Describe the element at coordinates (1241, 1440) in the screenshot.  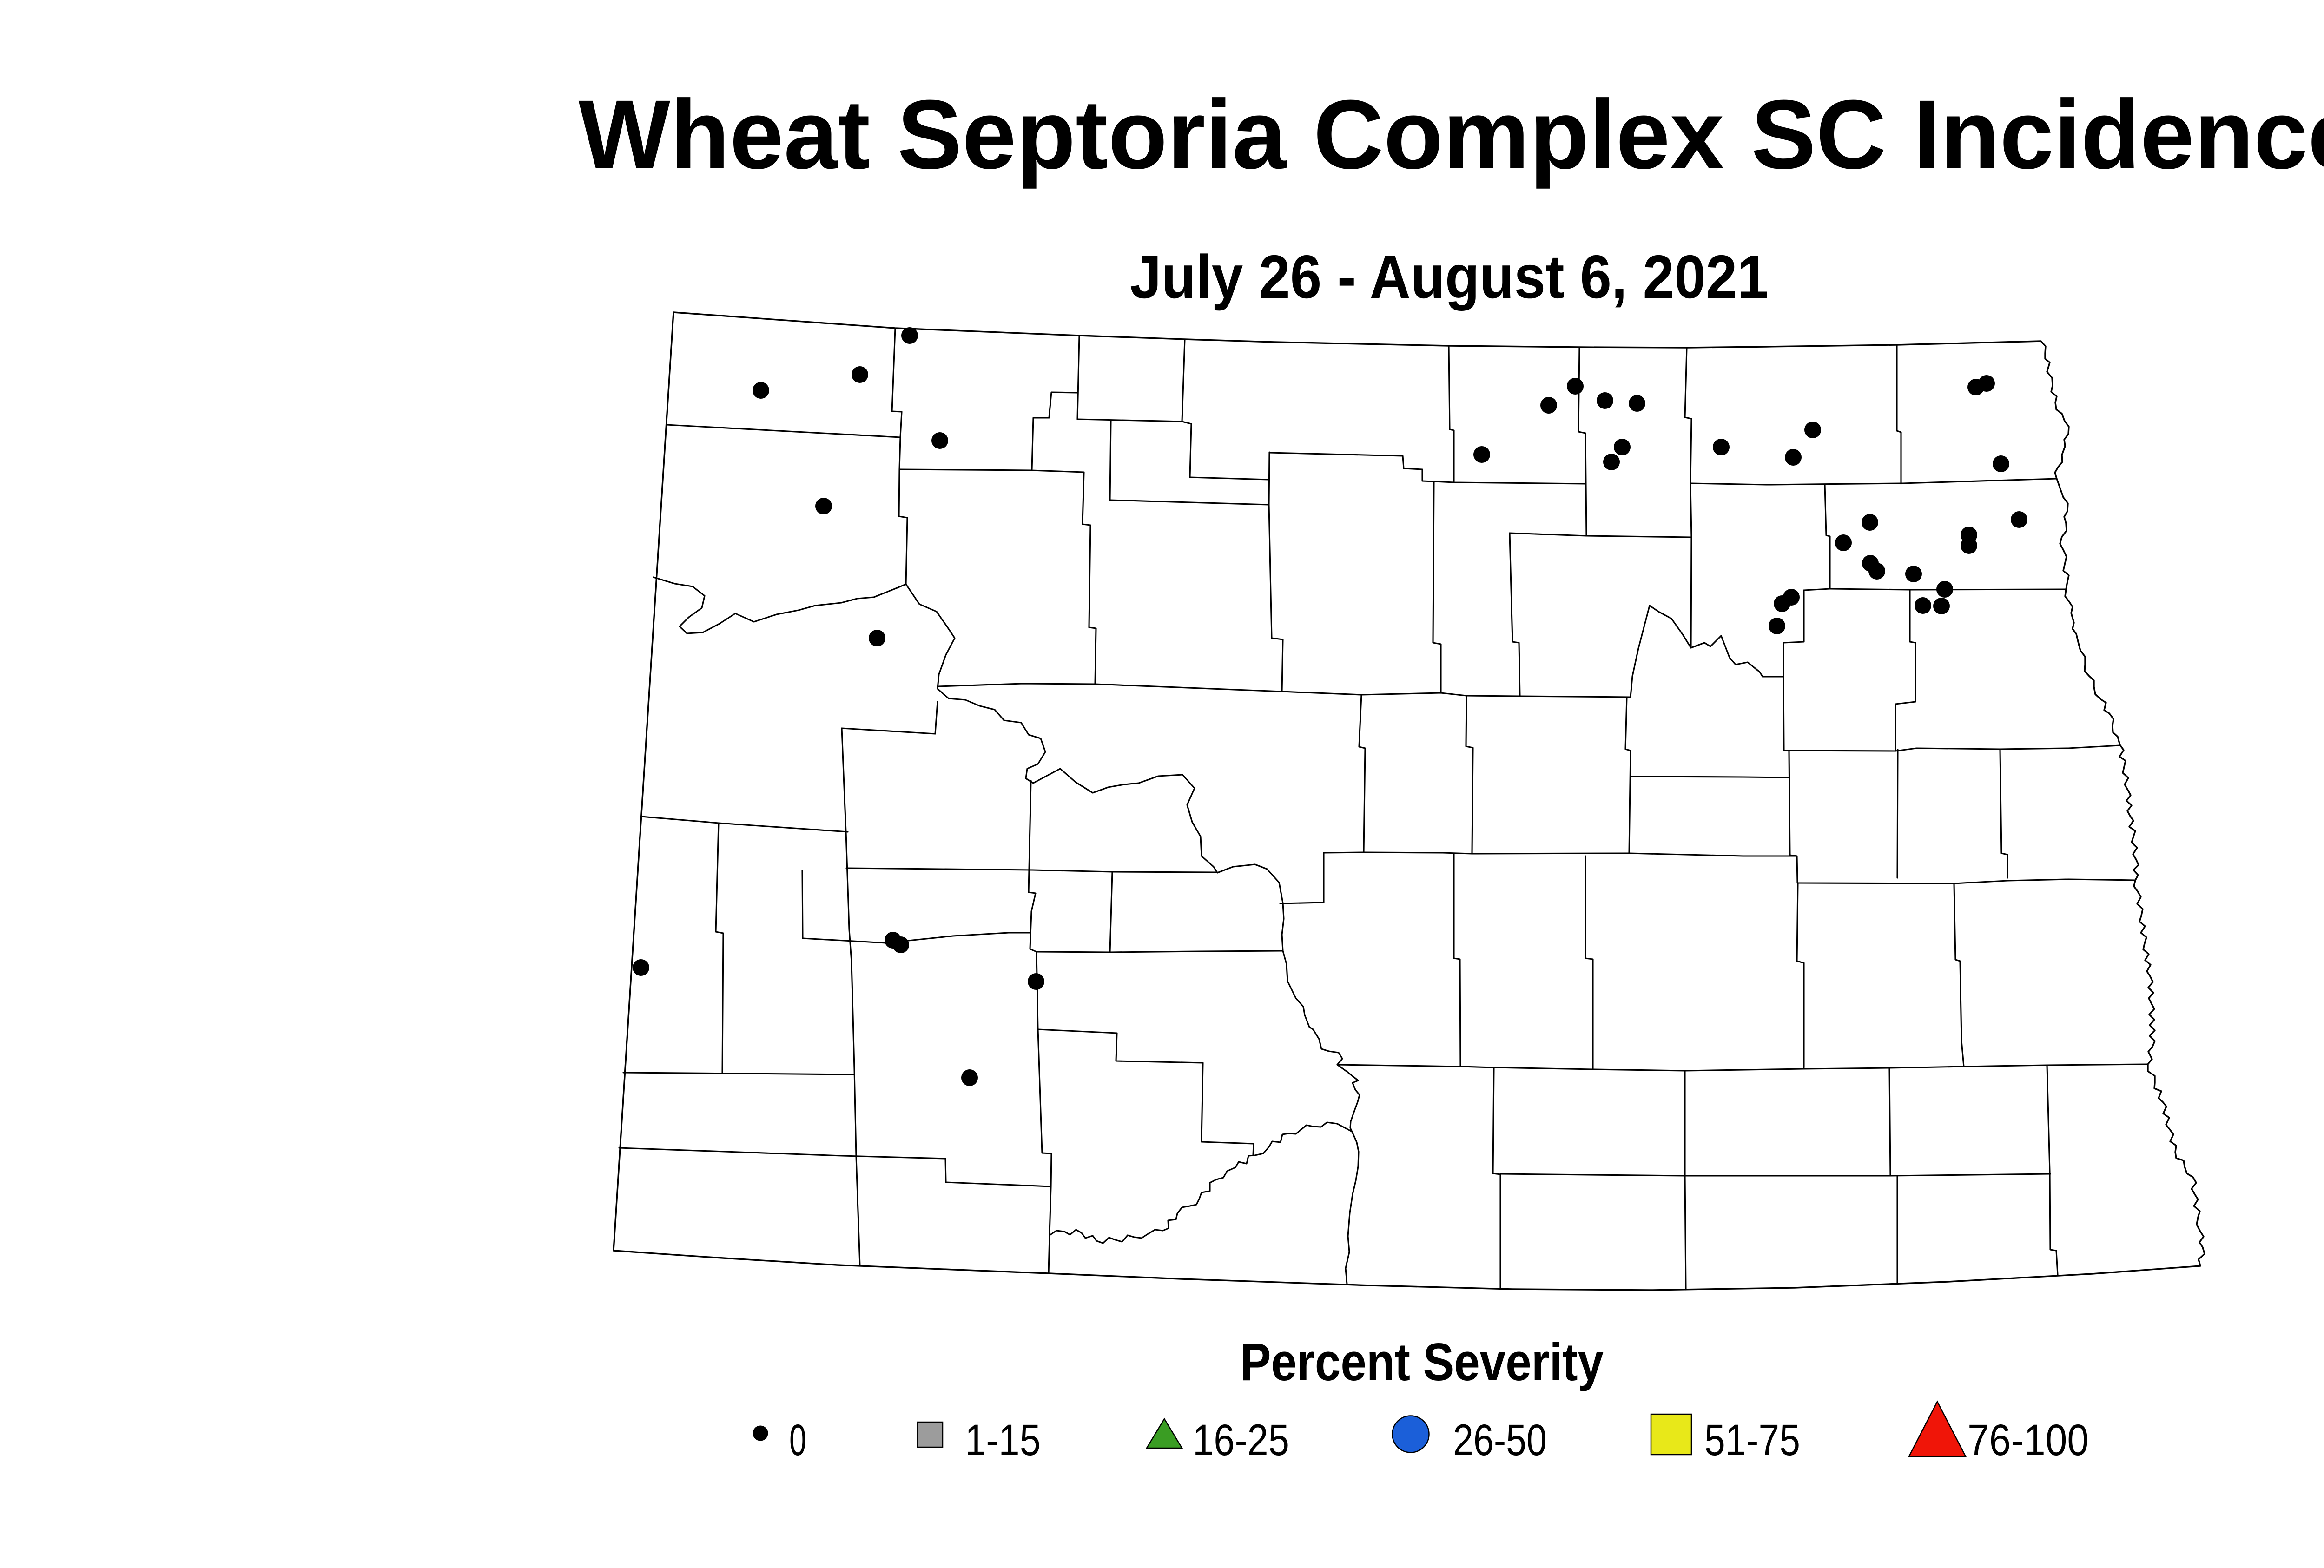
I see `svg-text: 16-25` at that location.